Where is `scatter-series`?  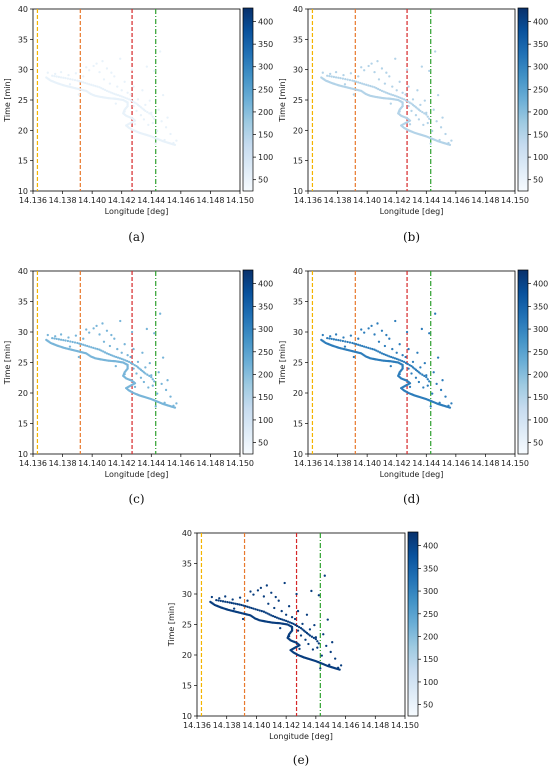 scatter-series is located at coordinates (111, 360).